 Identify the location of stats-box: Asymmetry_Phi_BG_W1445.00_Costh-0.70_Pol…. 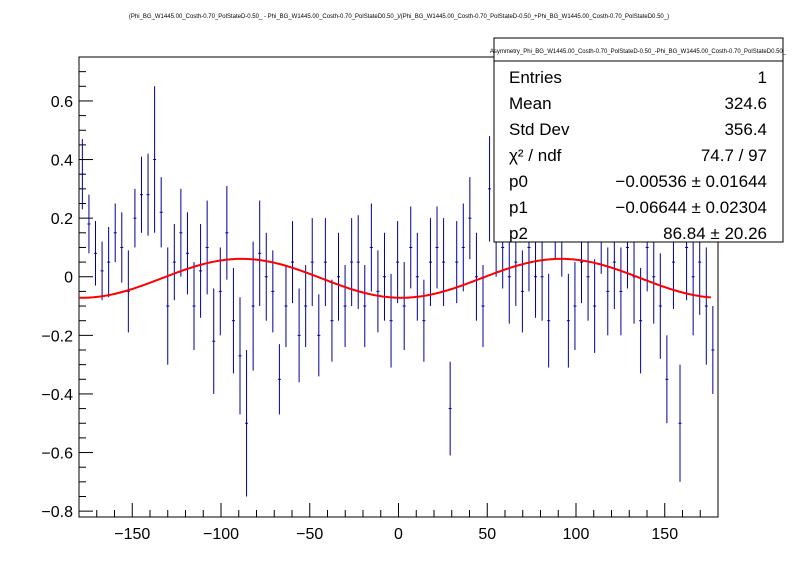
(638, 140).